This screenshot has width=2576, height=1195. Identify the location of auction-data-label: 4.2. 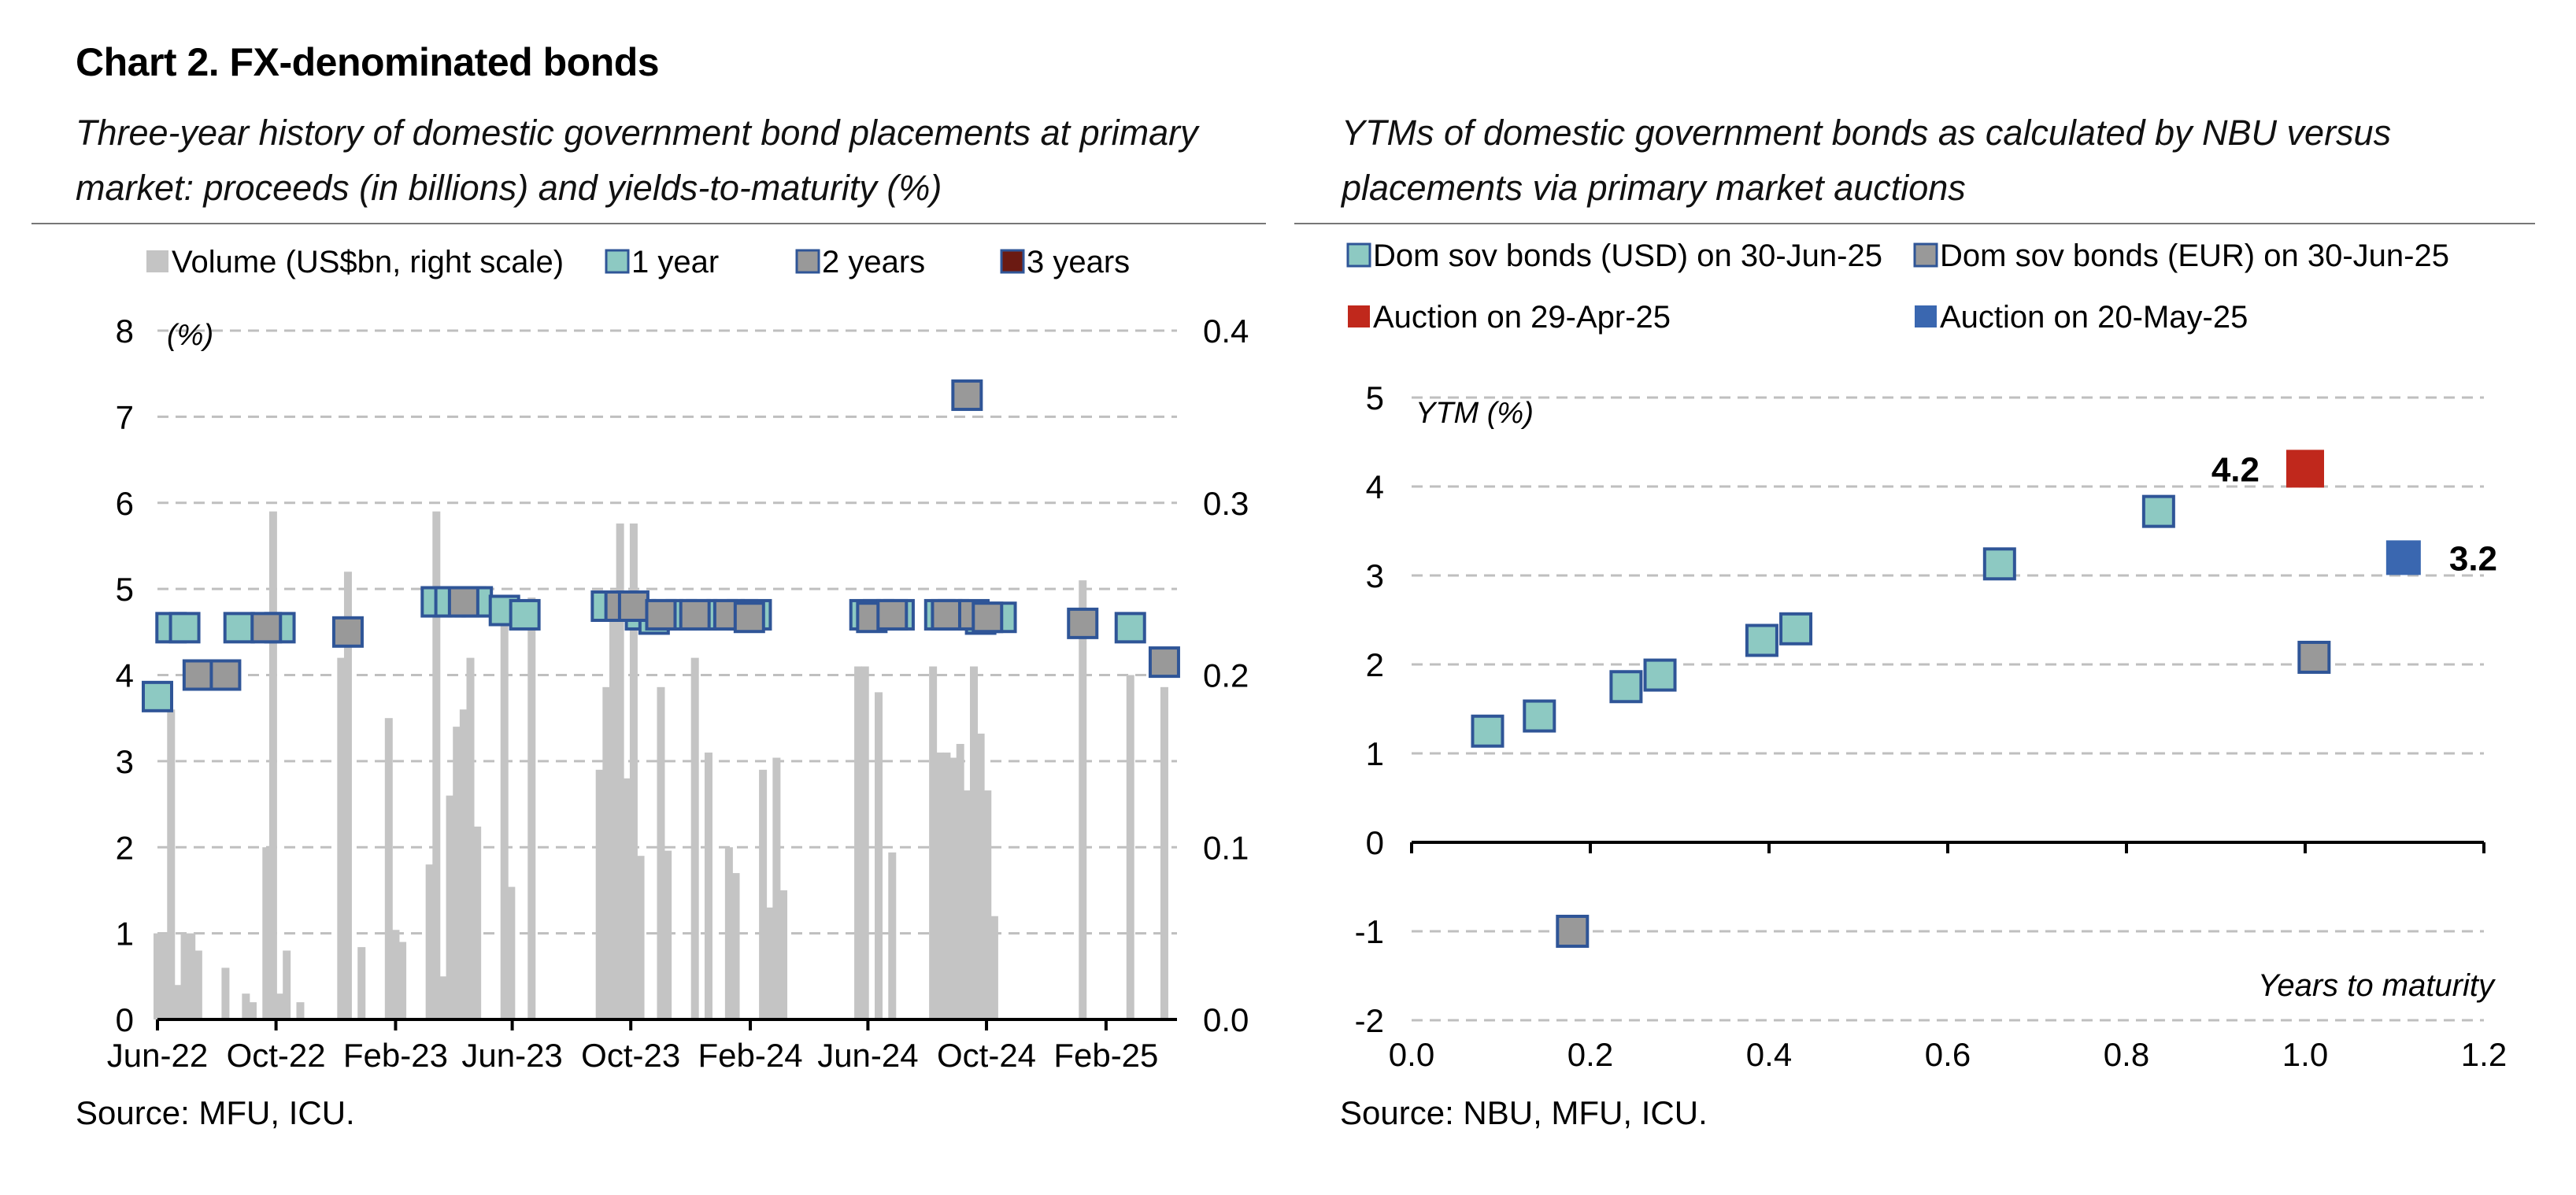
(2235, 470).